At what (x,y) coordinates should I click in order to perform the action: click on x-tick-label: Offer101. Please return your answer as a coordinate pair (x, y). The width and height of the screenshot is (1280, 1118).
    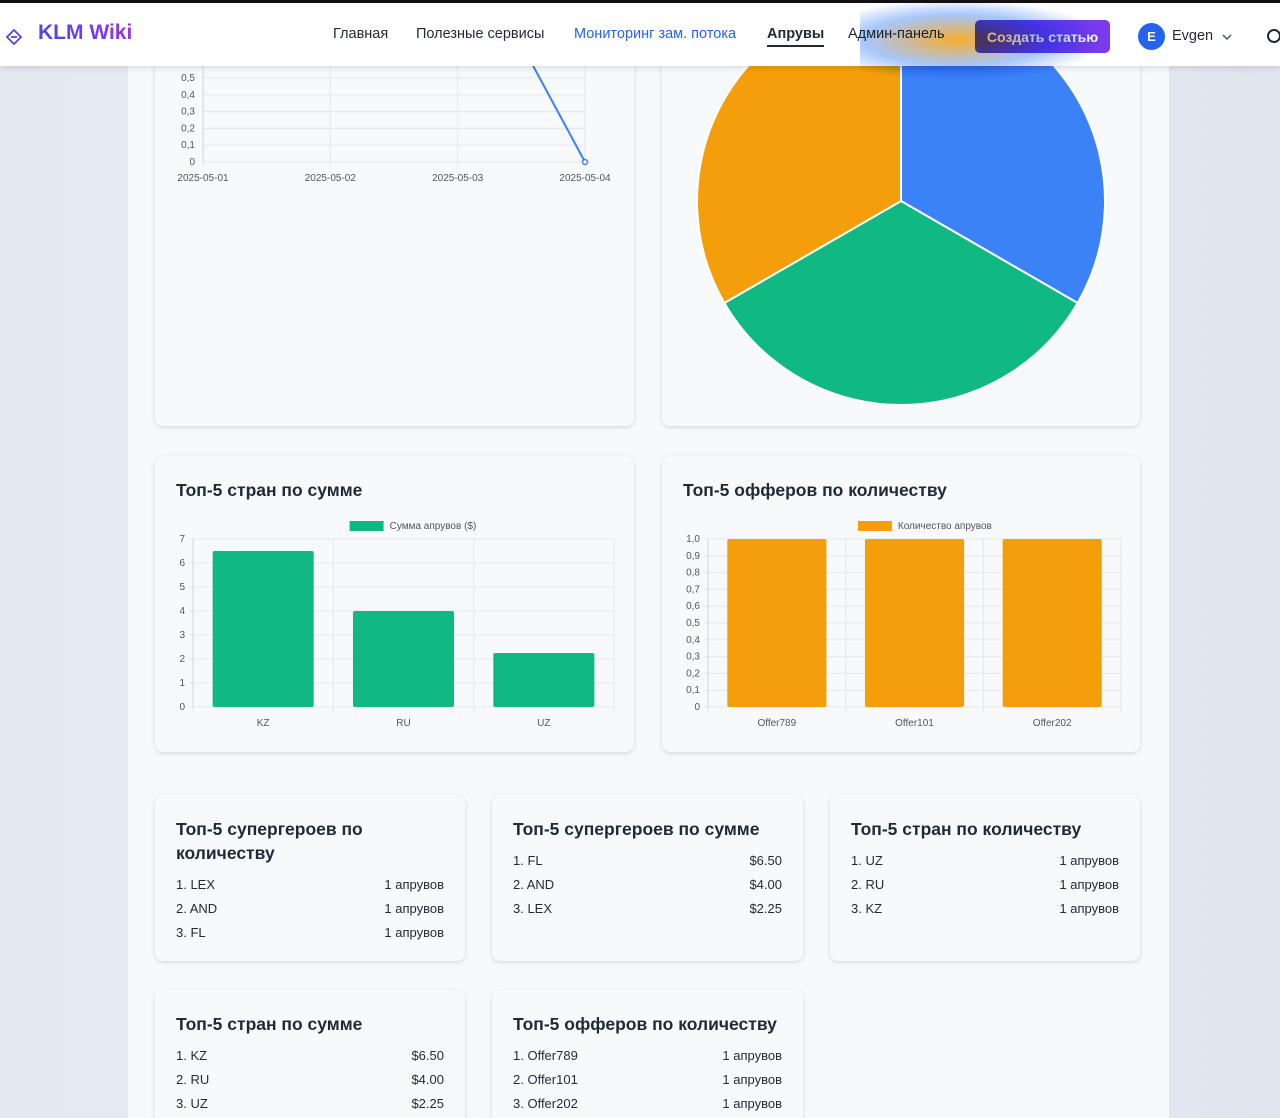
    Looking at the image, I should click on (914, 723).